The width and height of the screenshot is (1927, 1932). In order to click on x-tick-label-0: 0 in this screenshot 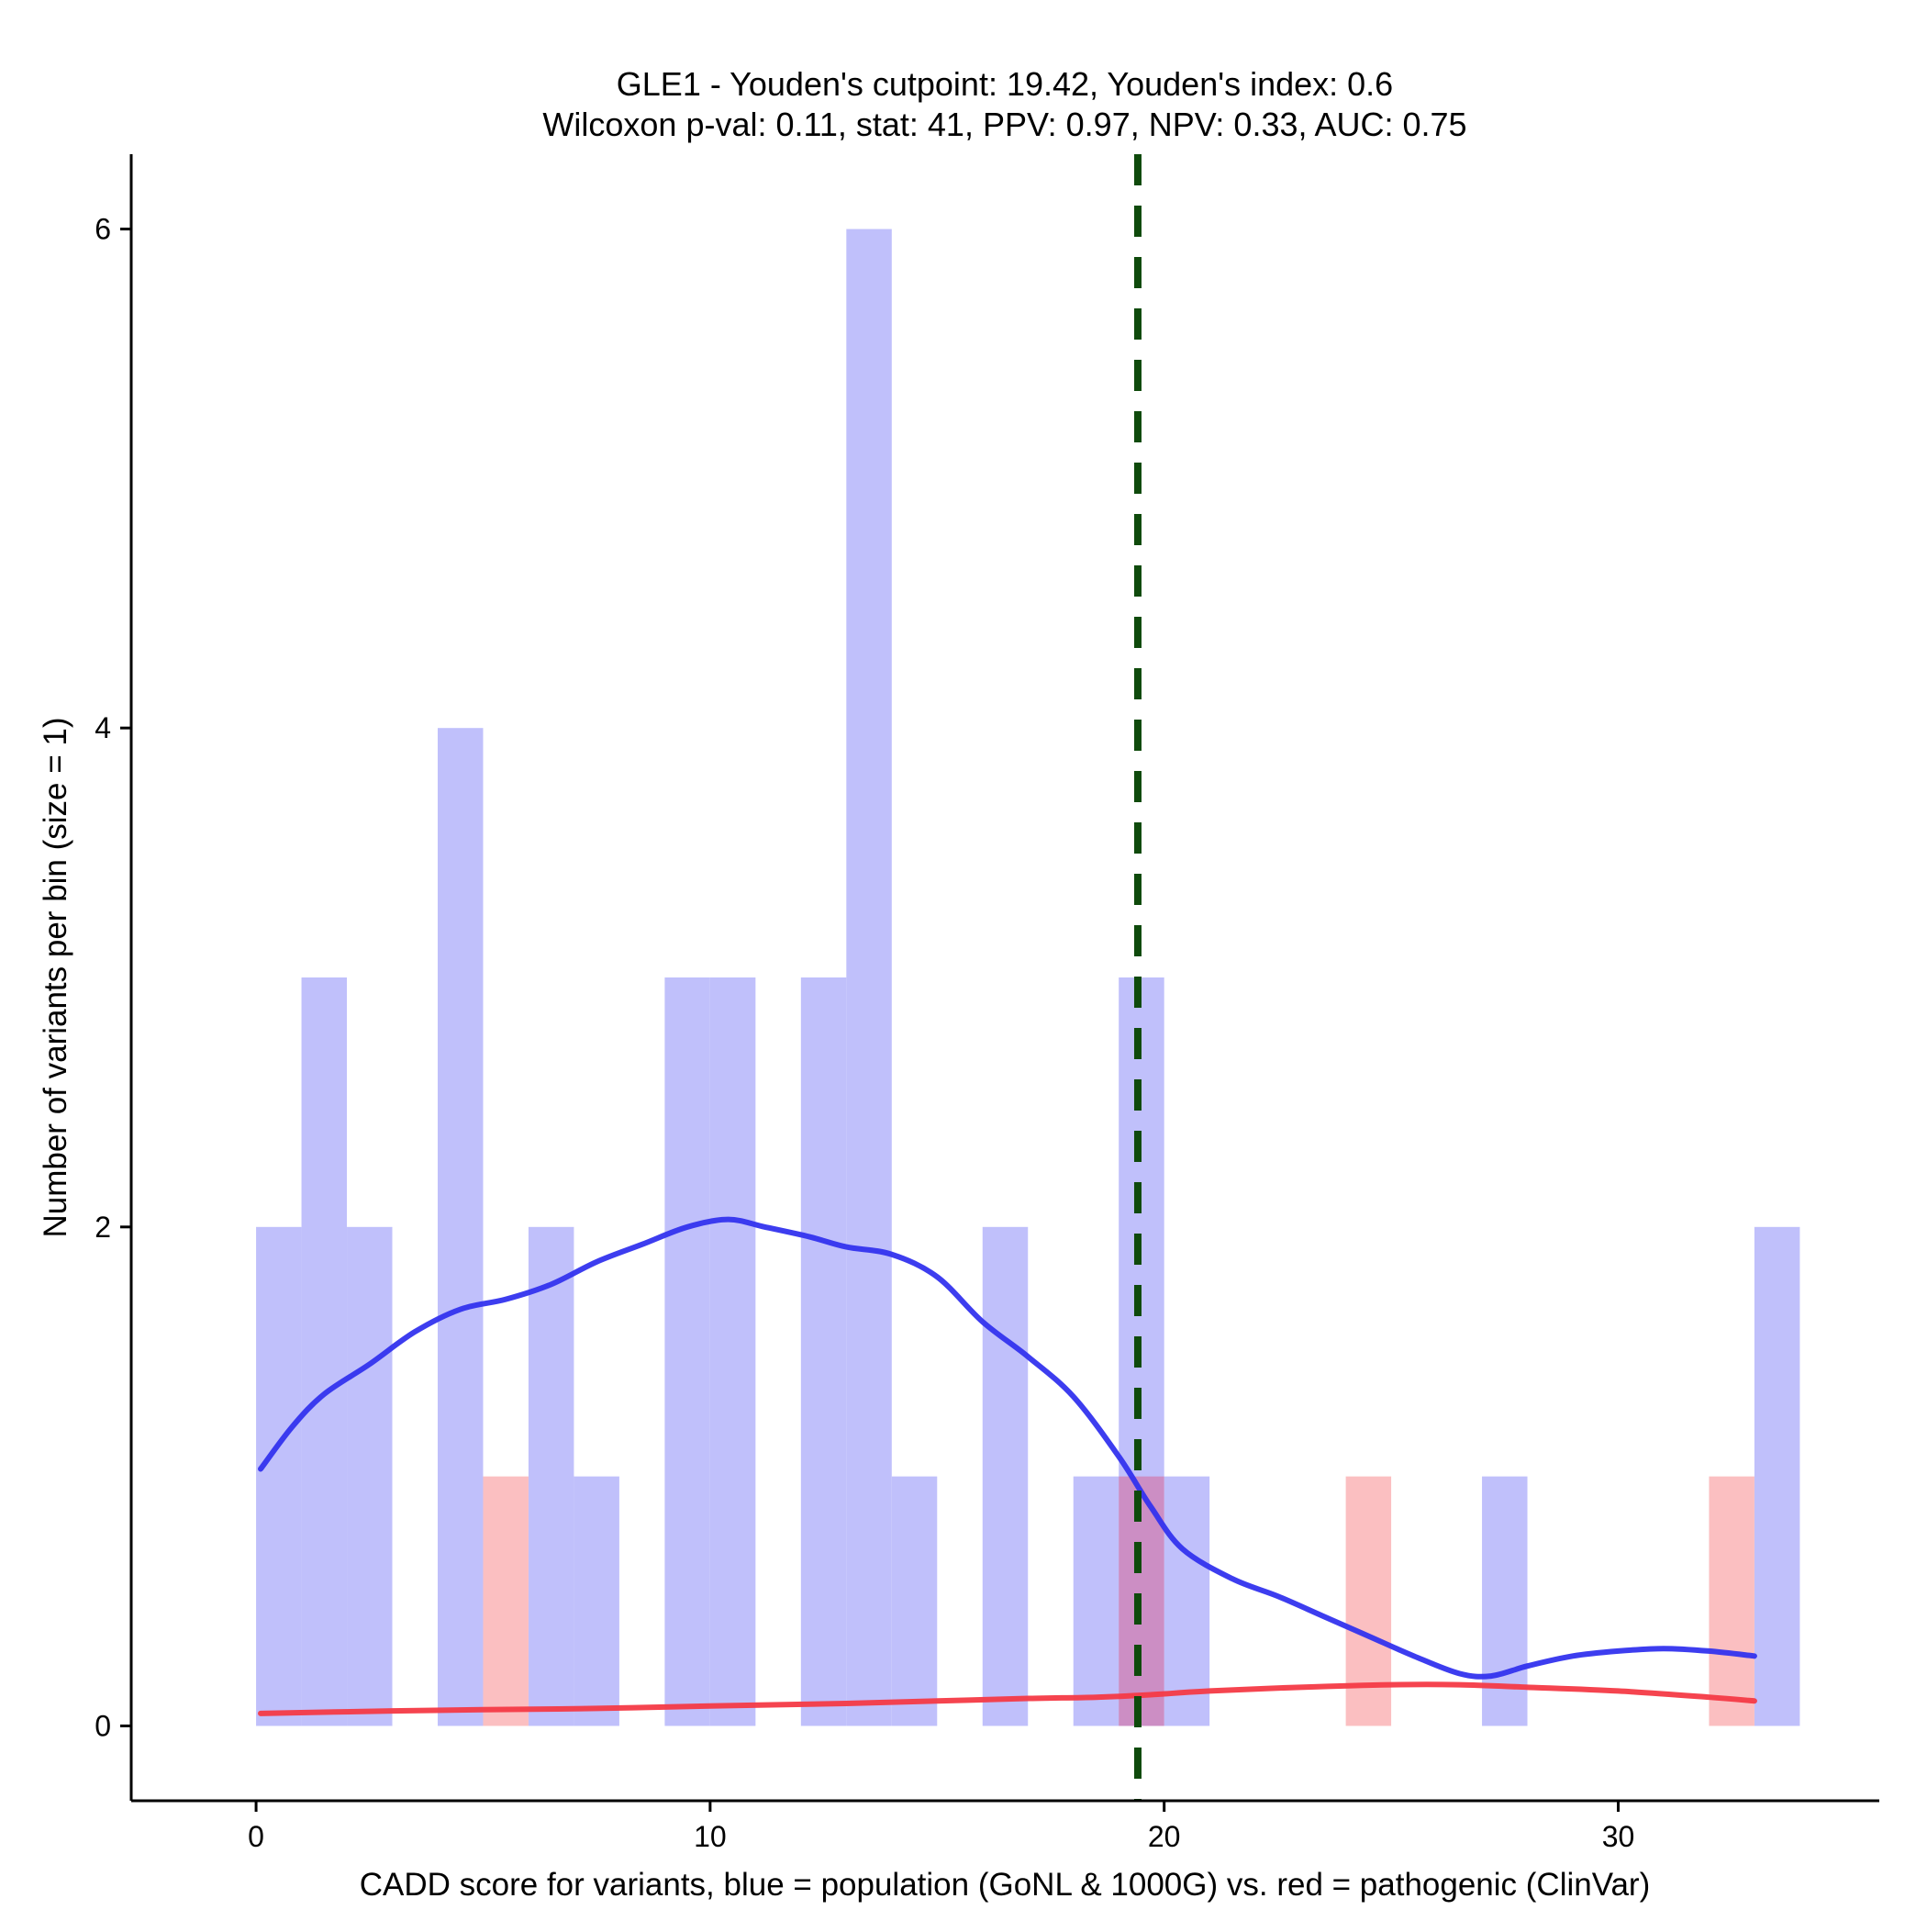, I will do `click(256, 1836)`.